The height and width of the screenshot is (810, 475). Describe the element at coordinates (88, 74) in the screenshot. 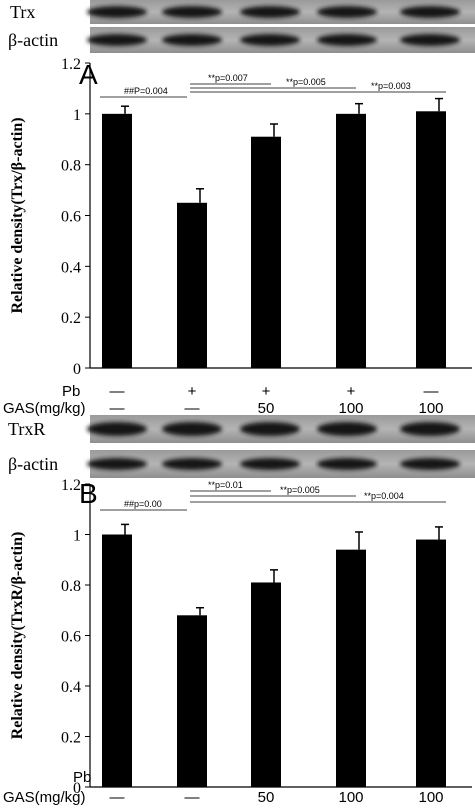

I see `panel-label: A` at that location.